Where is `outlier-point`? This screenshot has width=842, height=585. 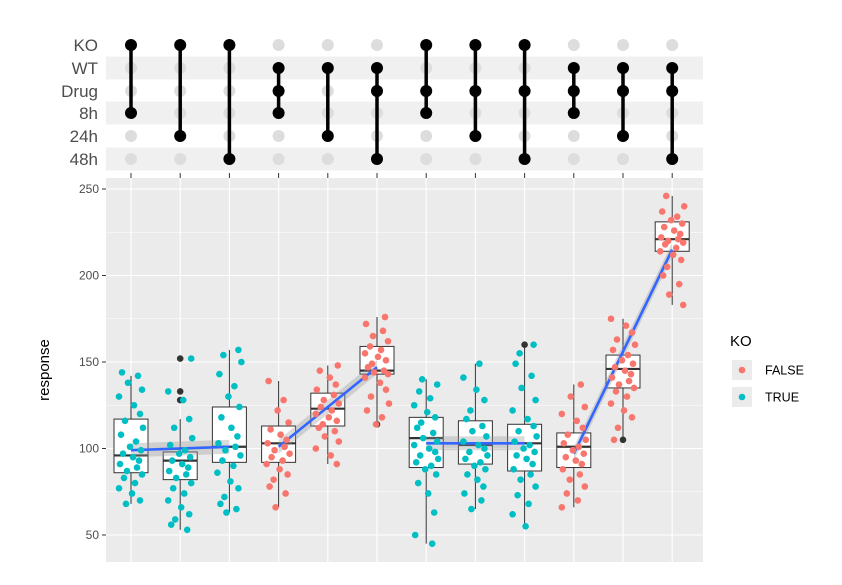
outlier-point is located at coordinates (180, 391).